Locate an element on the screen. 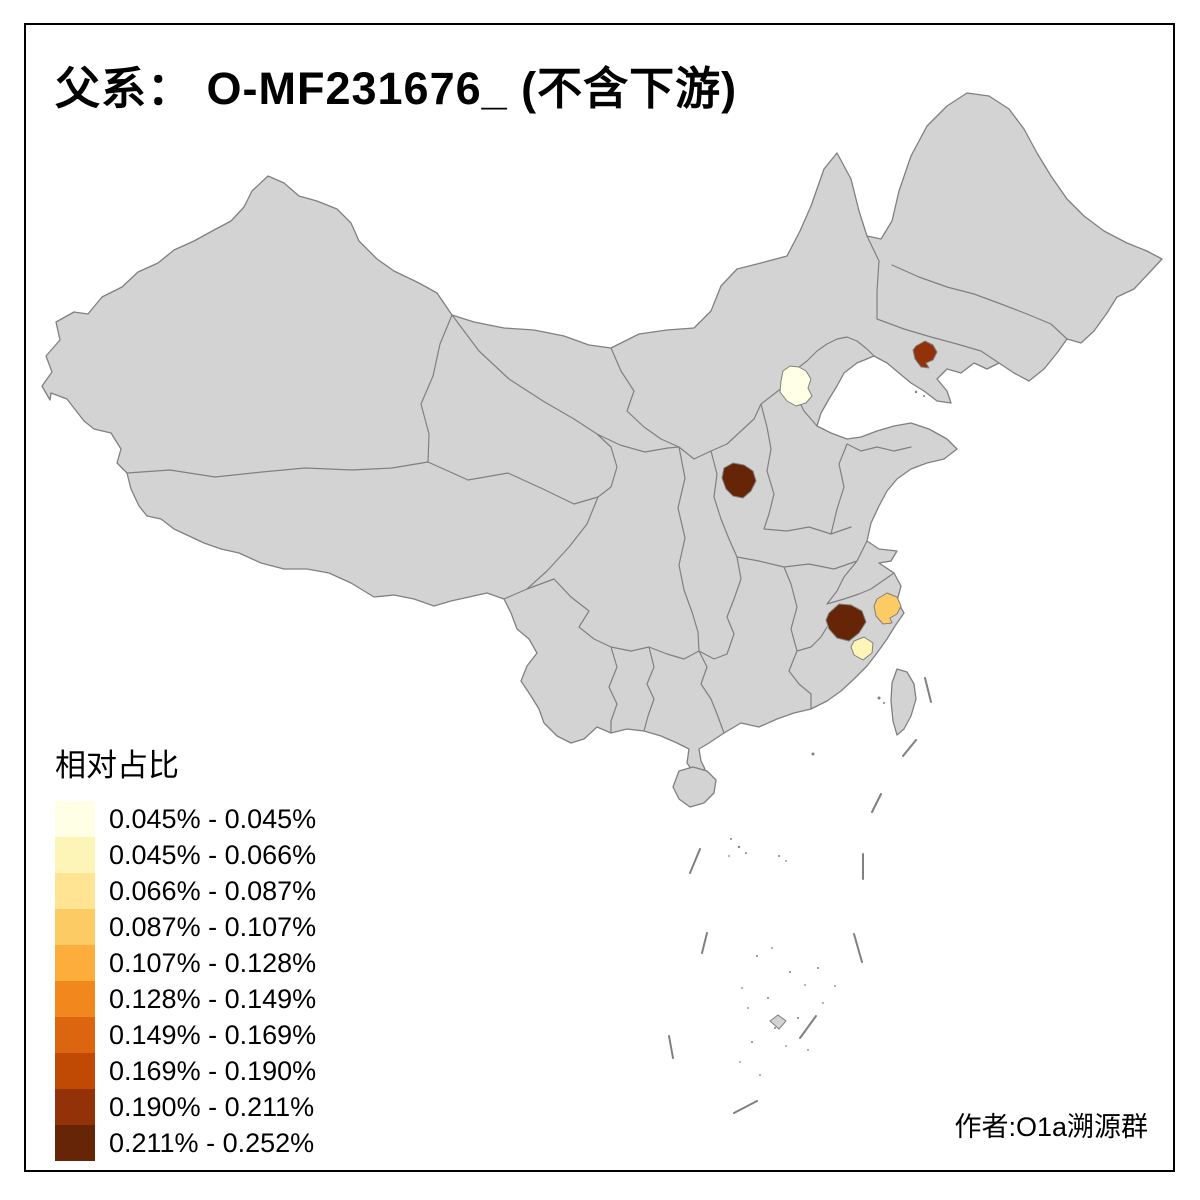 This screenshot has height=1200, width=1200. legend-item: 0.045% - 0.045% is located at coordinates (185, 819).